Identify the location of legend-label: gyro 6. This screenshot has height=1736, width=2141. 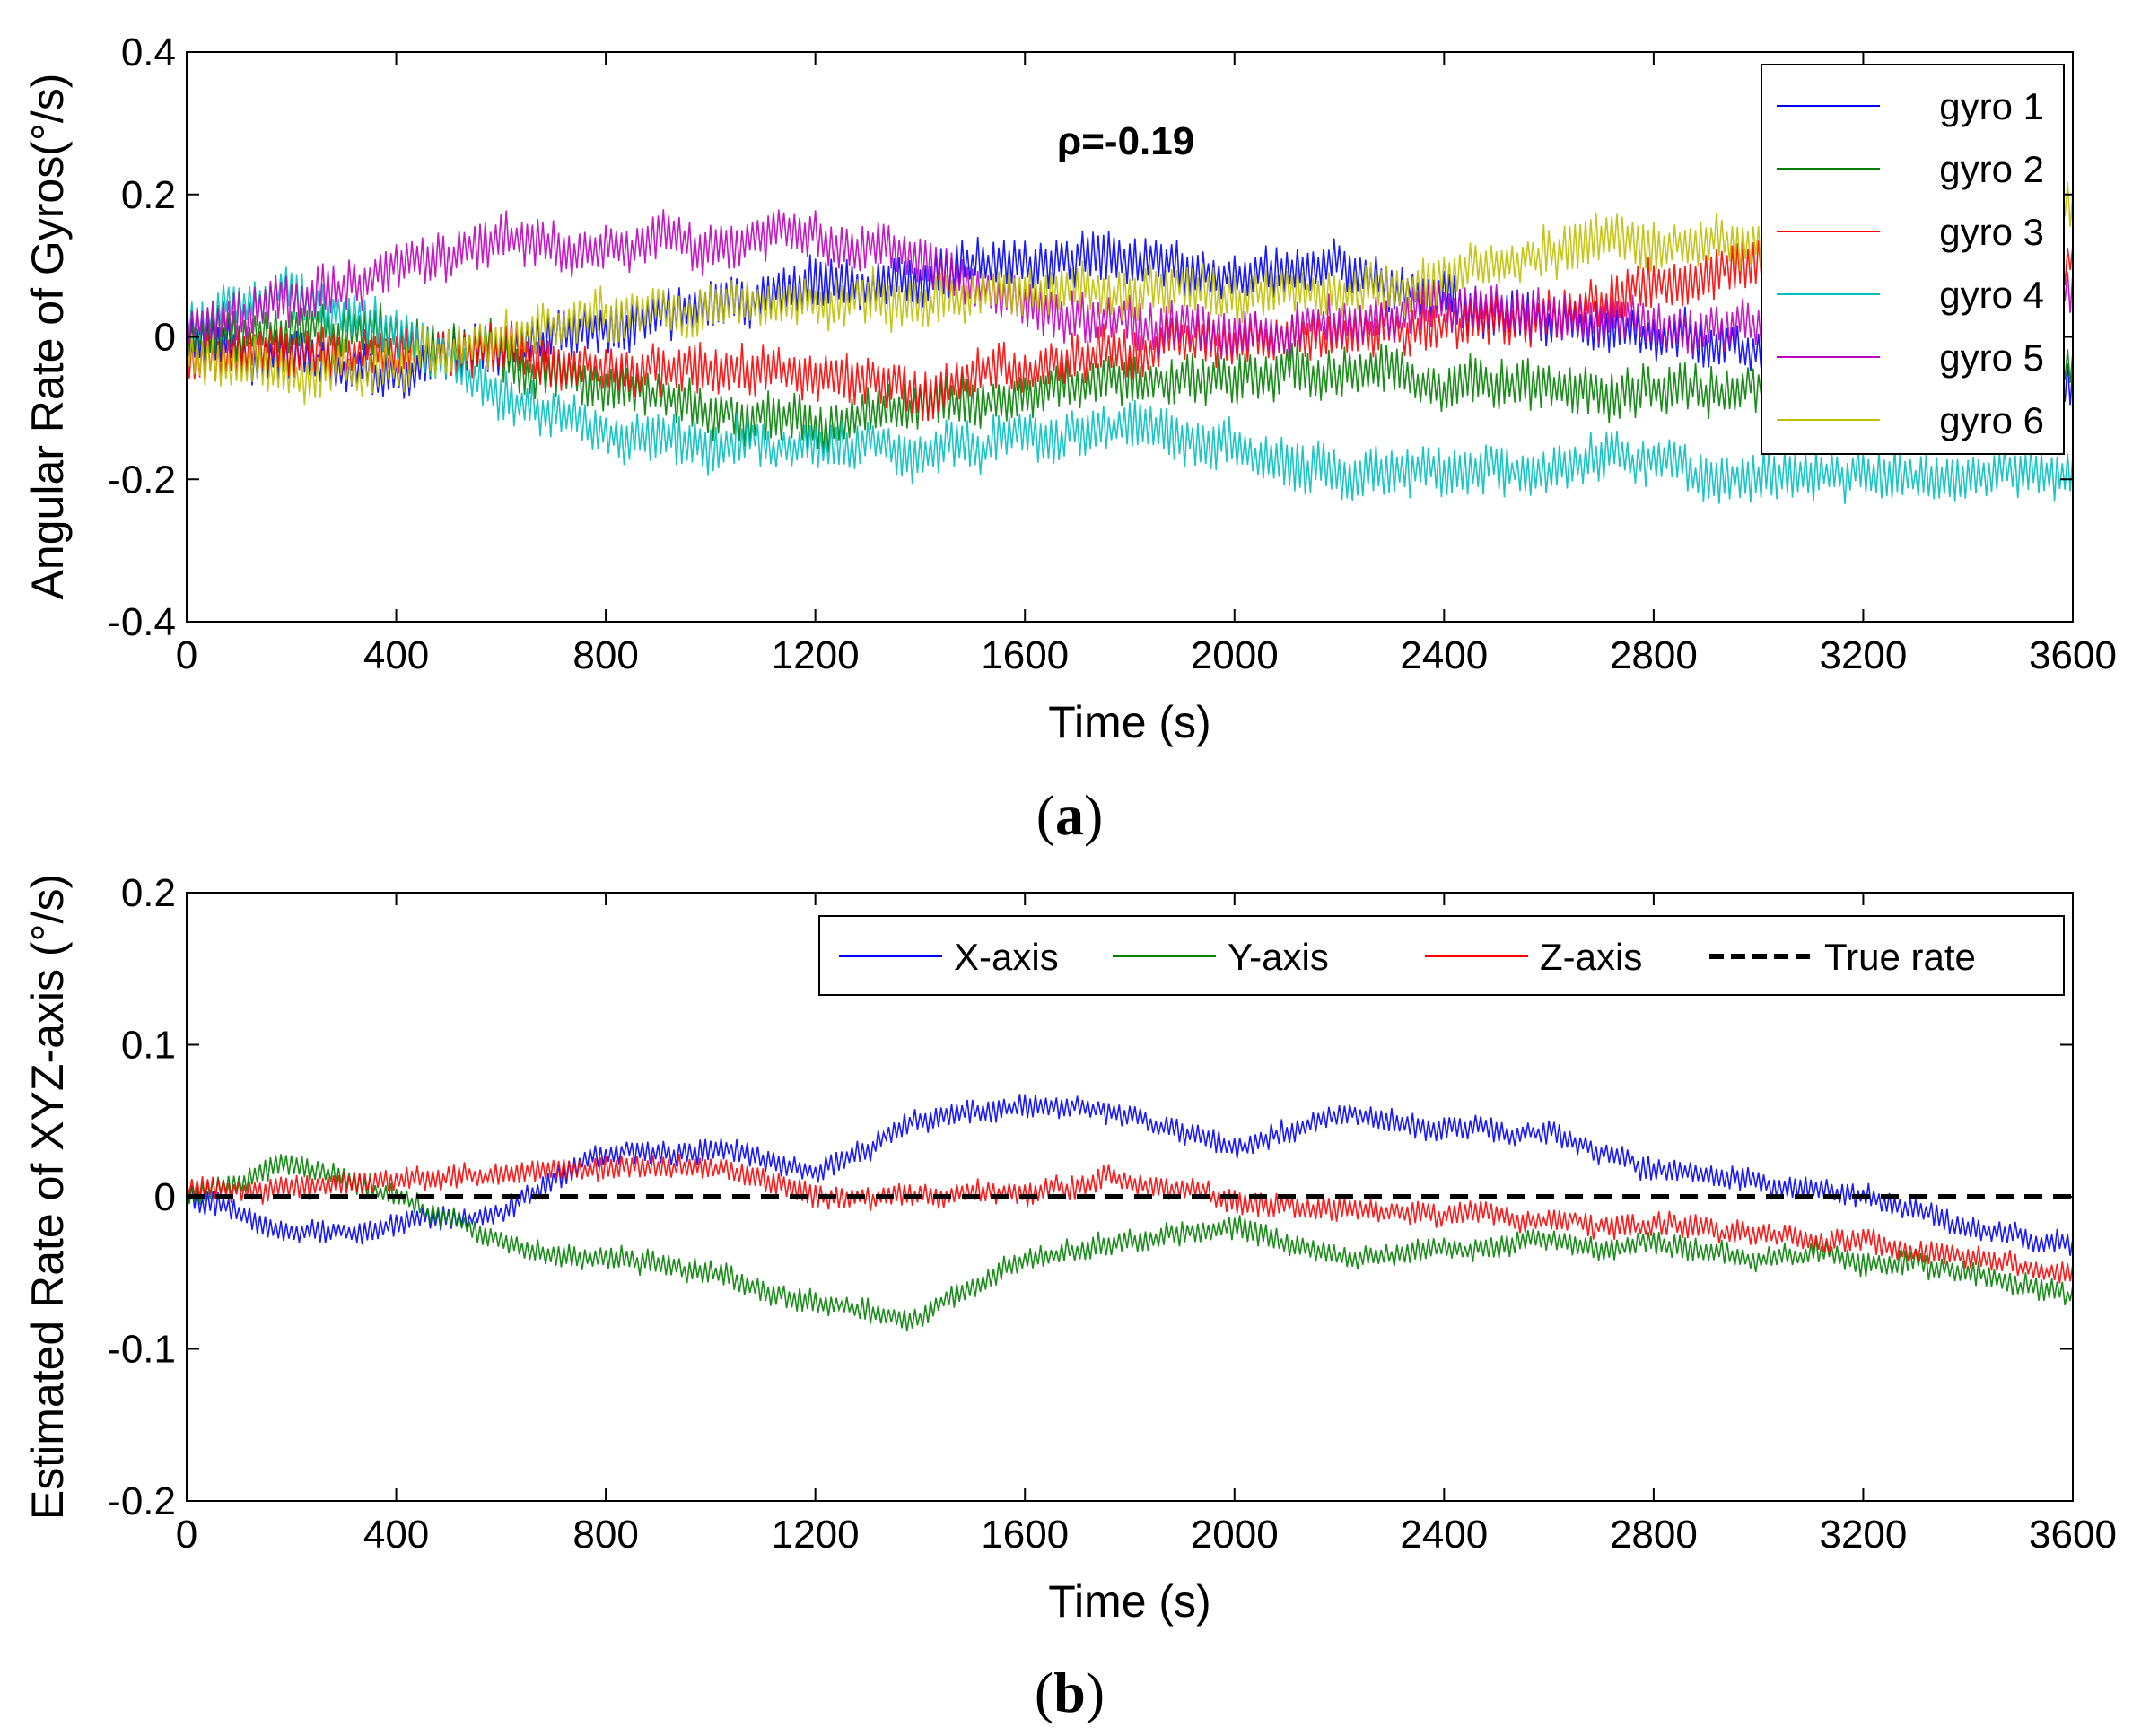
(1991, 420).